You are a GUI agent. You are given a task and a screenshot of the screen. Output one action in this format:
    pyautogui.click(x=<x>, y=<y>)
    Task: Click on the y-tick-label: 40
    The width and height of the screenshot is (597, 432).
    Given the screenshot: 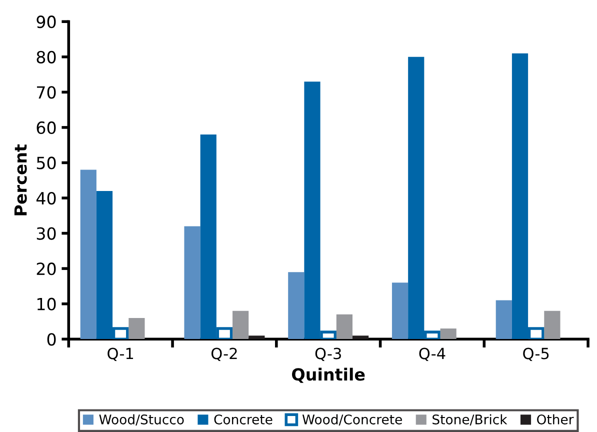 What is the action you would take?
    pyautogui.click(x=46, y=198)
    